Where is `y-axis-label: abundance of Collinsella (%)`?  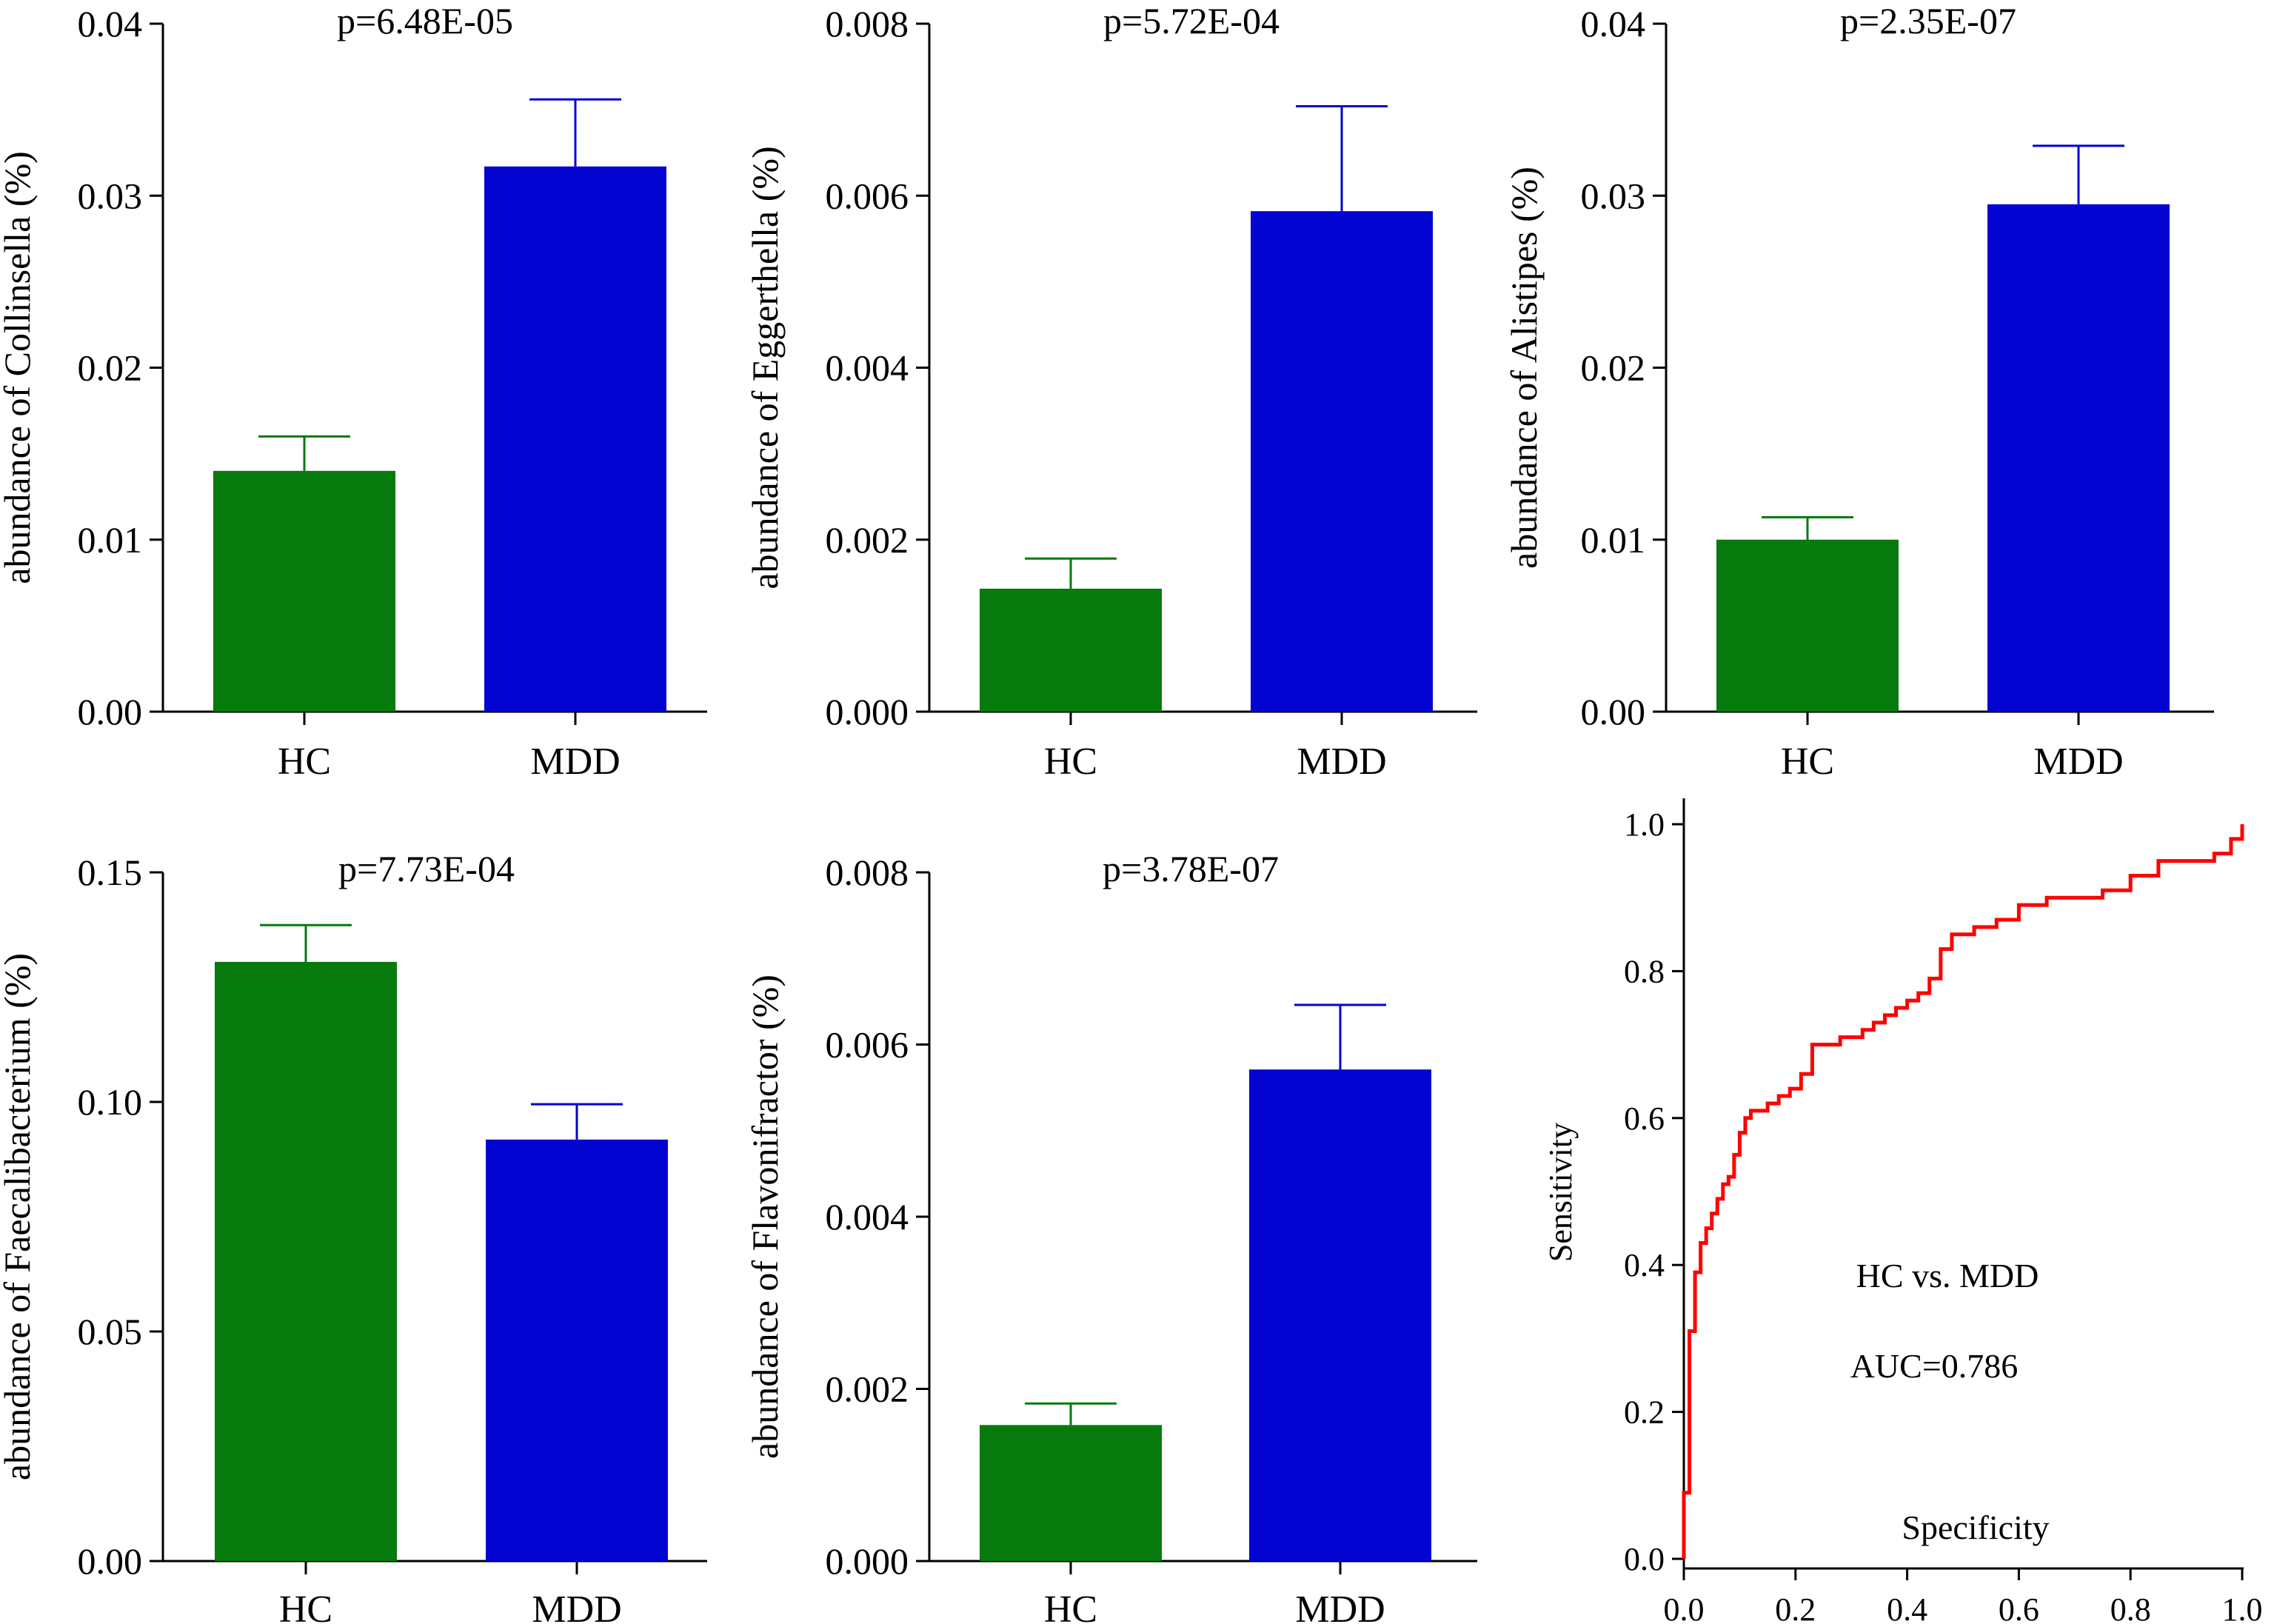 y-axis-label: abundance of Collinsella (%) is located at coordinates (19, 367).